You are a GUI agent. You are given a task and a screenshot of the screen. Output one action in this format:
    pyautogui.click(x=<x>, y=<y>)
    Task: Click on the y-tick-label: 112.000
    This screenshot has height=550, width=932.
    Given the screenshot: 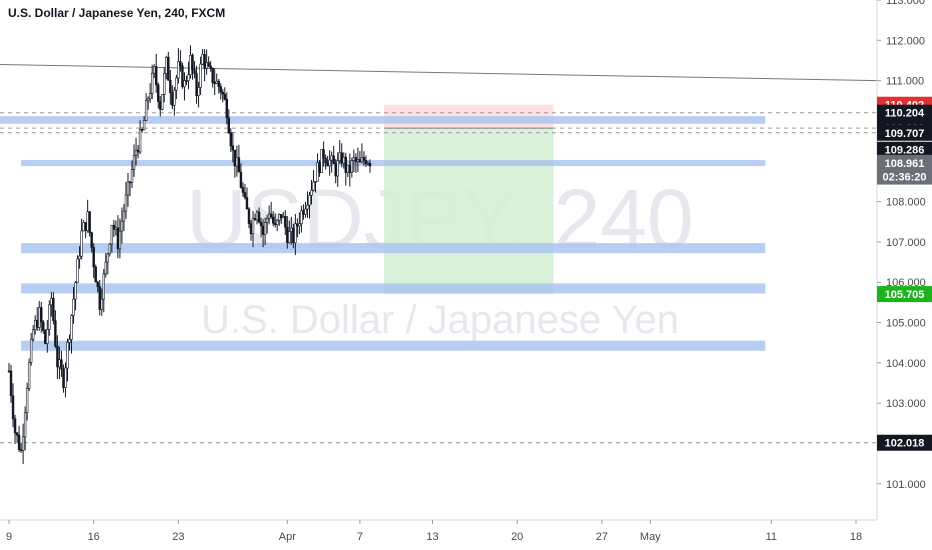 What is the action you would take?
    pyautogui.click(x=905, y=41)
    